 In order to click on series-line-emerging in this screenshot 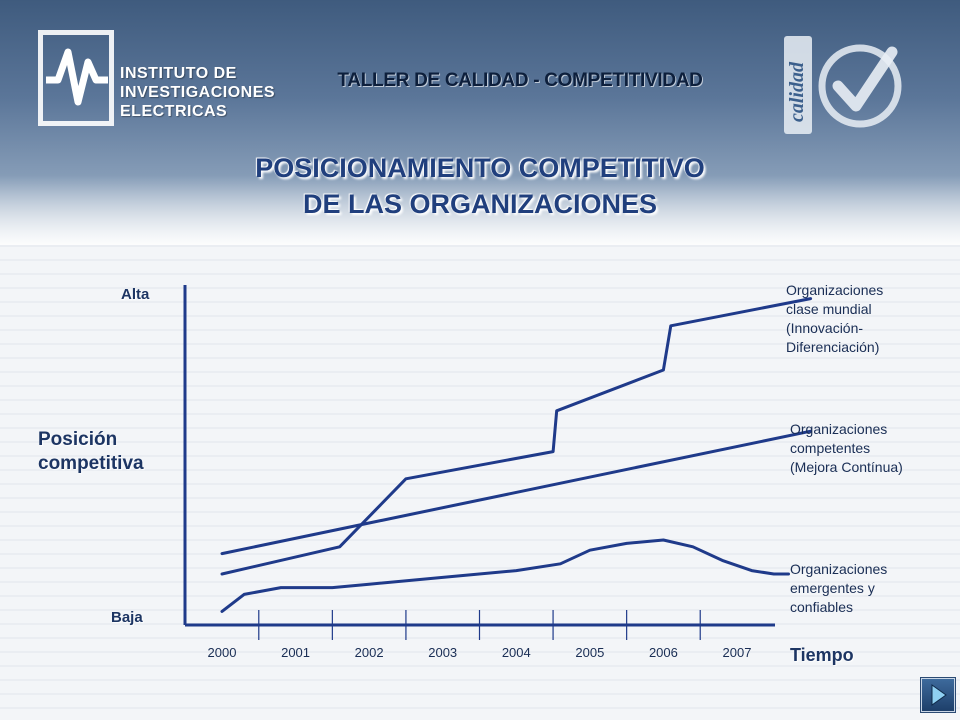, I will do `click(505, 575)`.